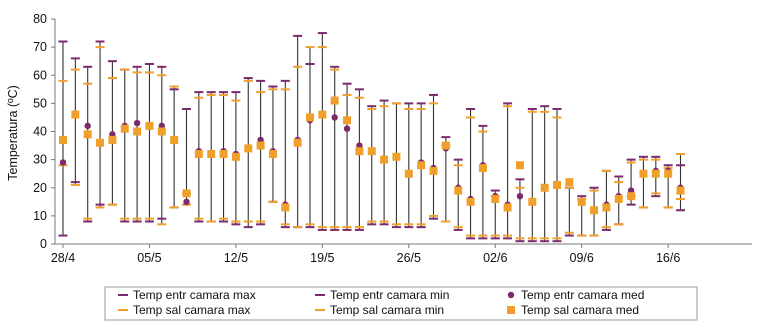 This screenshot has width=767, height=321. Describe the element at coordinates (40, 47) in the screenshot. I see `y-tick-label: 70` at that location.